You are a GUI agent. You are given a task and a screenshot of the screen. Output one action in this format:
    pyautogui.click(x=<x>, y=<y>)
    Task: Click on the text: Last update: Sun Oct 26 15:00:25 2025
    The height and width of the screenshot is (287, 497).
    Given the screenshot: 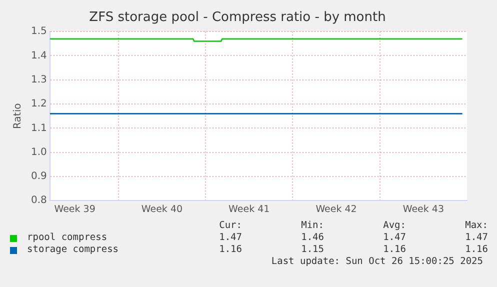 What is the action you would take?
    pyautogui.click(x=377, y=261)
    